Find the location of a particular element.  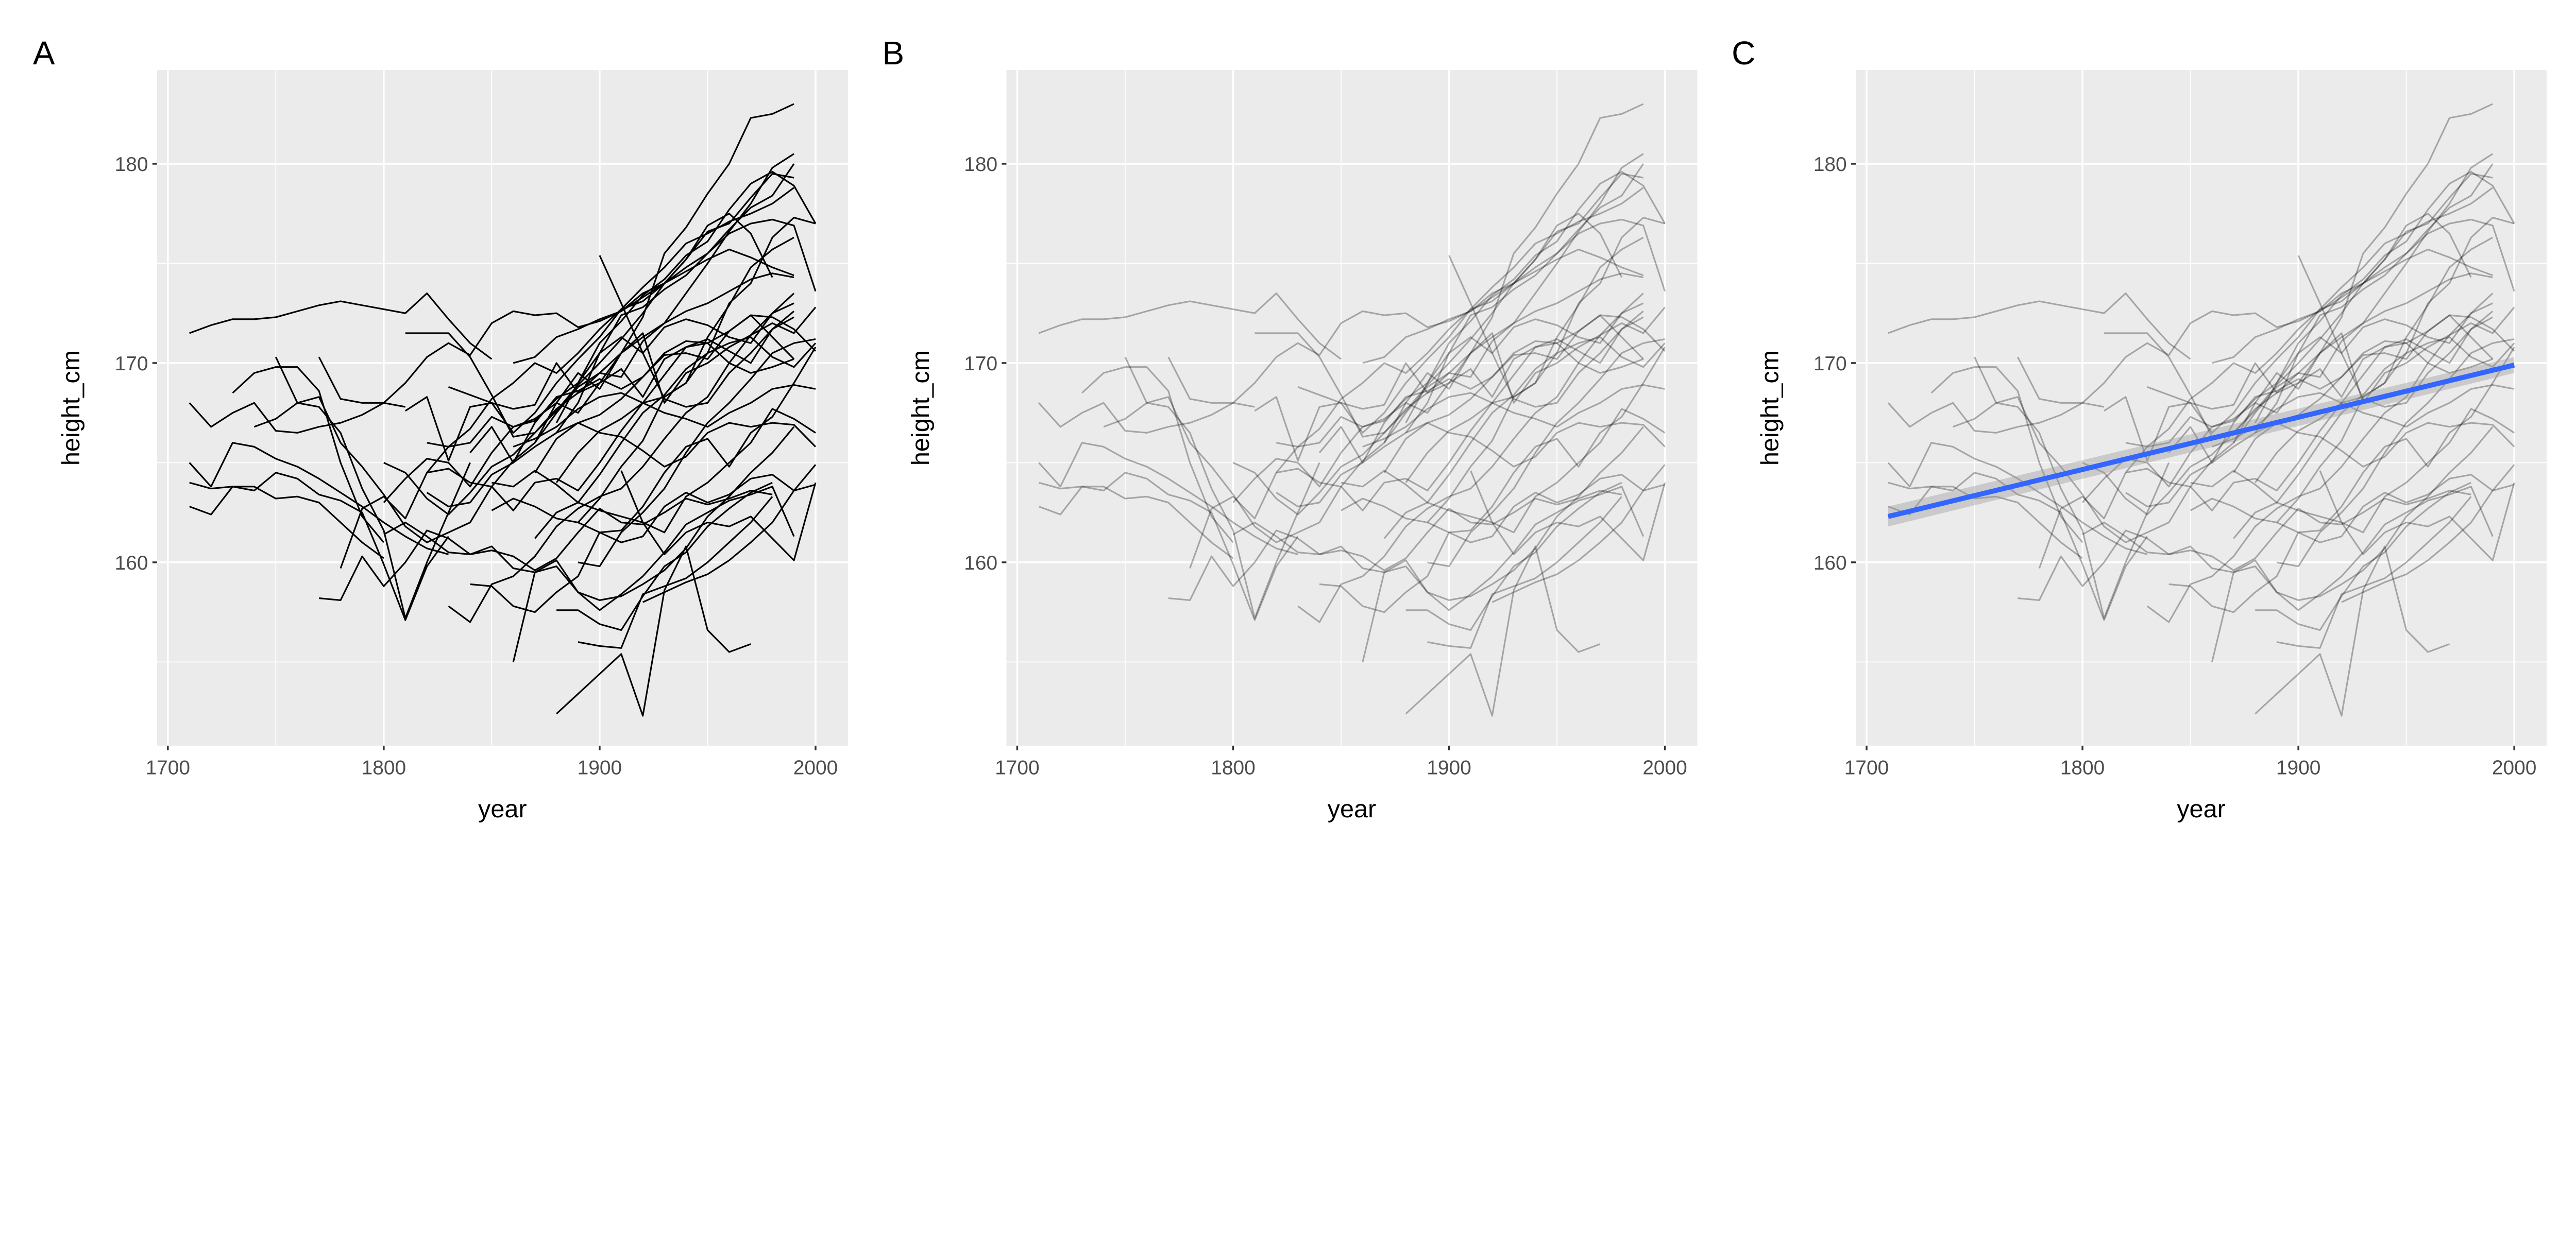

x-tick-label: 1900 is located at coordinates (600, 768).